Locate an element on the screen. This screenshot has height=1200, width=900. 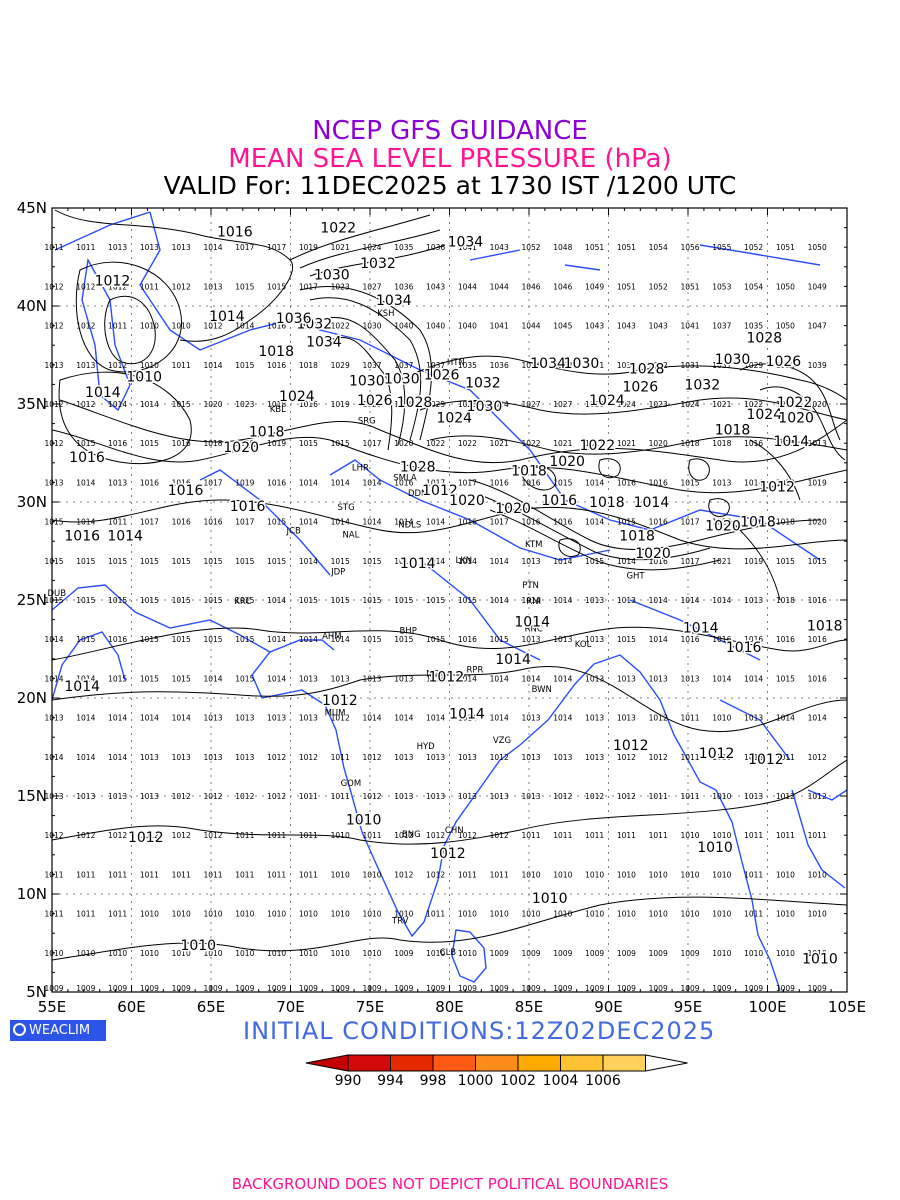
contour-label: 1022 is located at coordinates (338, 229).